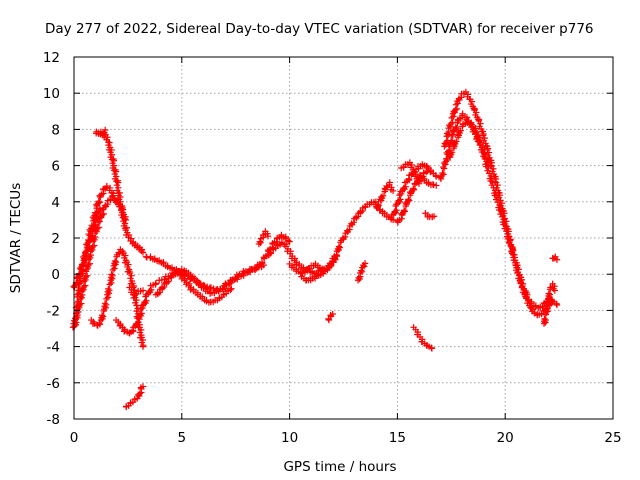  I want to click on y-tick-label: -4, so click(53, 348).